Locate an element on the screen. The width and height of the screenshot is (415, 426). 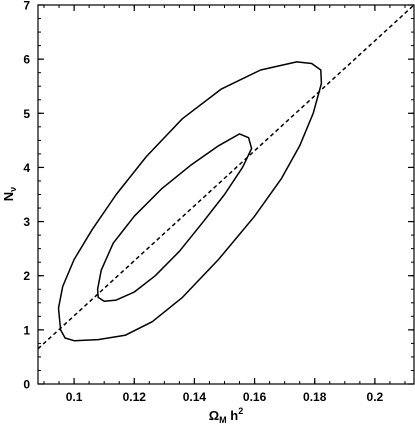
y-tick-label: 5 is located at coordinates (26, 114).